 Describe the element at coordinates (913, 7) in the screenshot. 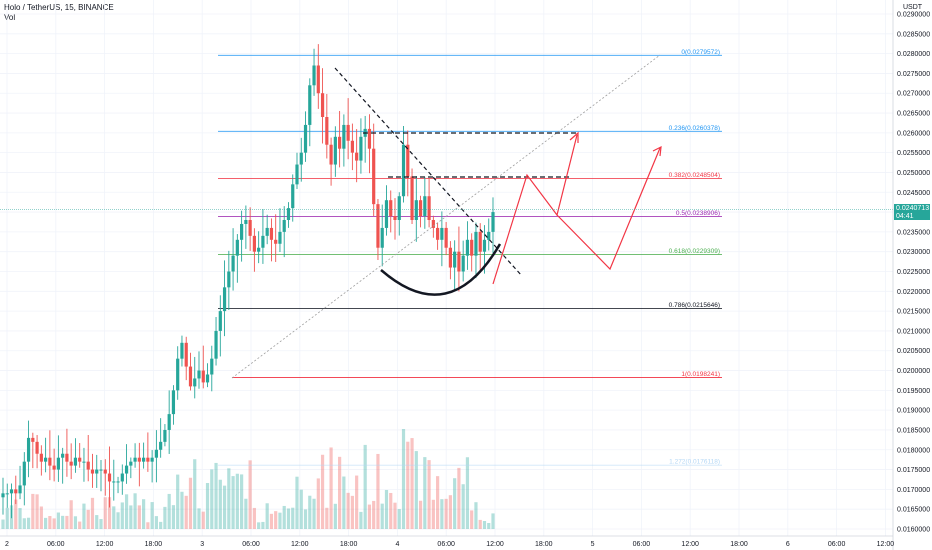

I see `currency-label: USDT` at that location.